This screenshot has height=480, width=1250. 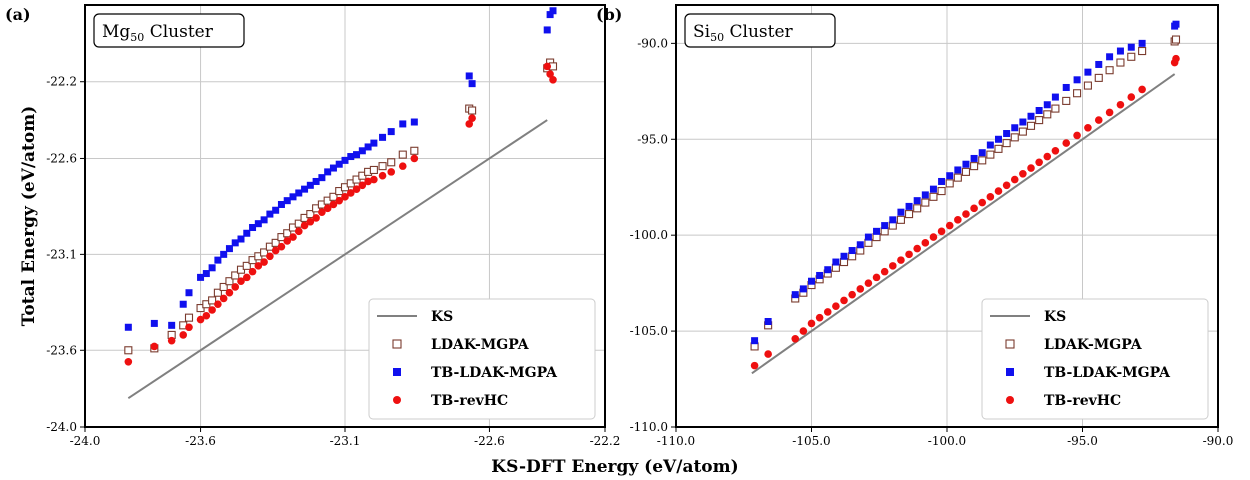 I want to click on x-tick-label: -110.0, so click(x=676, y=441).